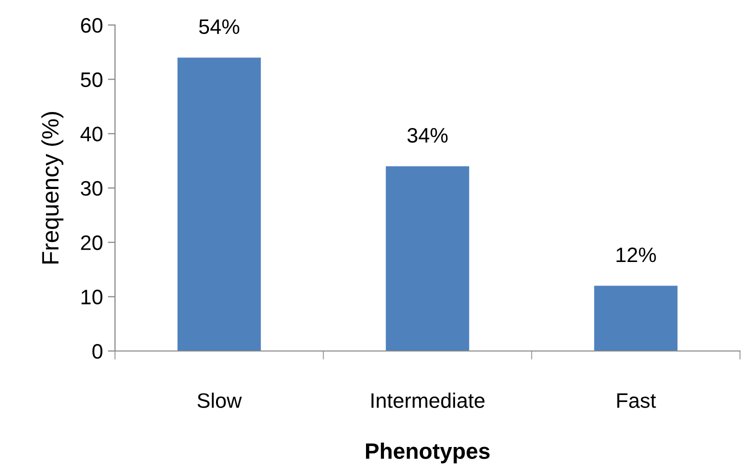 The width and height of the screenshot is (751, 467). I want to click on x-tick-label: Fast, so click(636, 400).